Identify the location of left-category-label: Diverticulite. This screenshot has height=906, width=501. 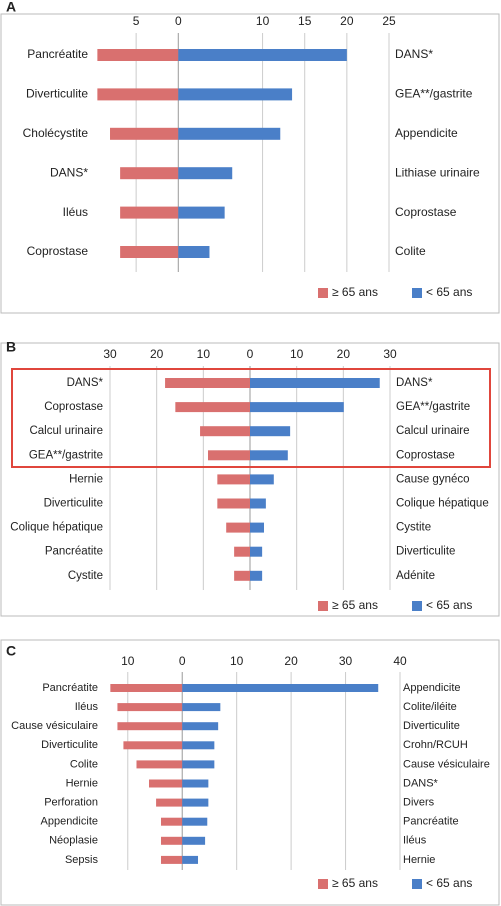
(69, 745).